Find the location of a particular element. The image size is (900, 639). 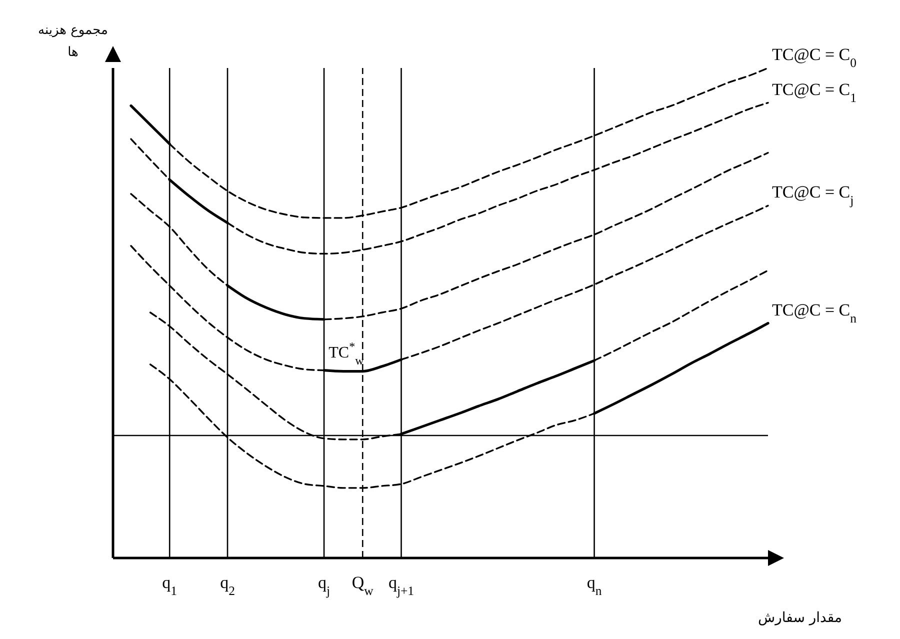

series-label: TC@C = C$_{j}$ is located at coordinates (813, 195).